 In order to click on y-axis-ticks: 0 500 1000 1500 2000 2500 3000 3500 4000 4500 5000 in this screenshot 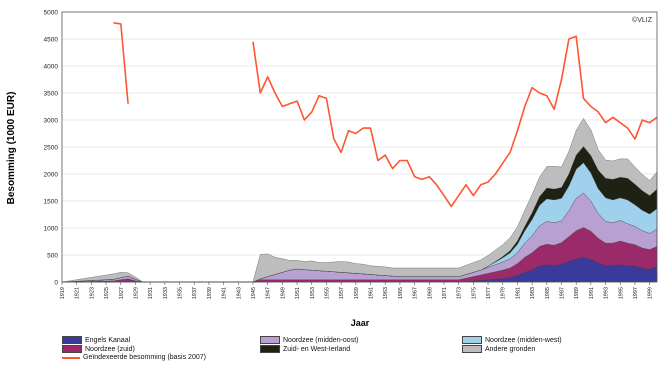, I will do `click(51, 148)`.